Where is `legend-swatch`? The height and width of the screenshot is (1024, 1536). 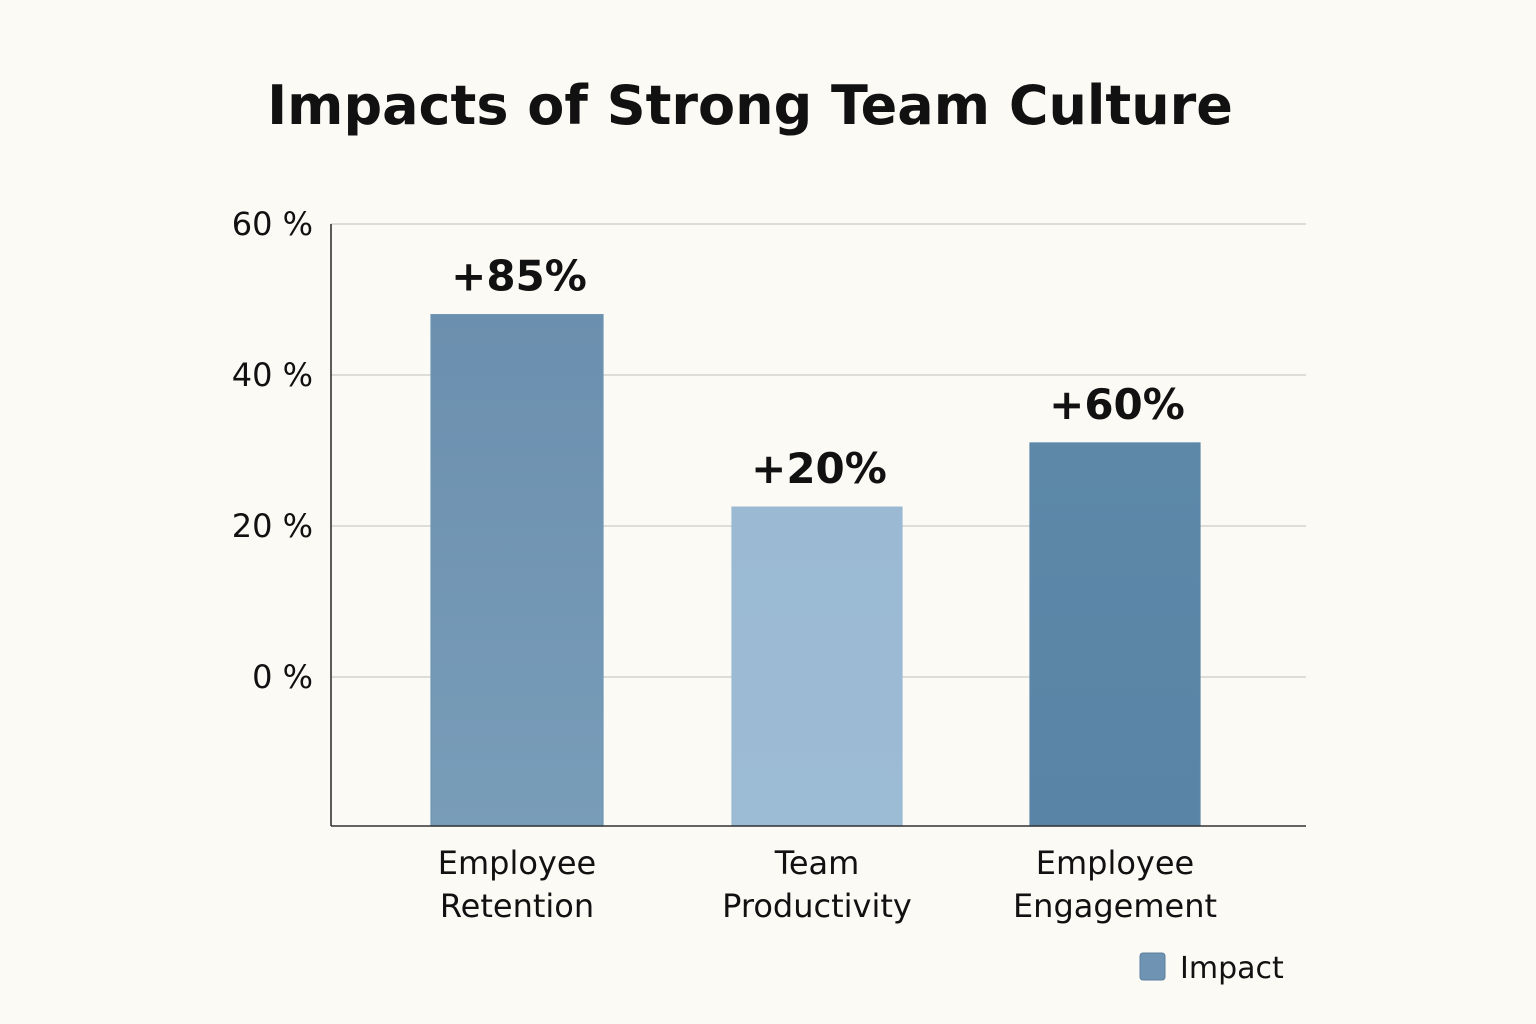
legend-swatch is located at coordinates (1152, 966).